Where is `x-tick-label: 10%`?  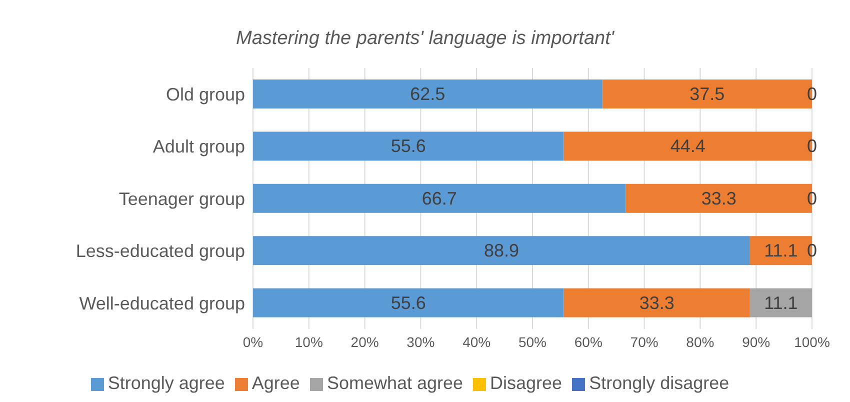
x-tick-label: 10% is located at coordinates (308, 342).